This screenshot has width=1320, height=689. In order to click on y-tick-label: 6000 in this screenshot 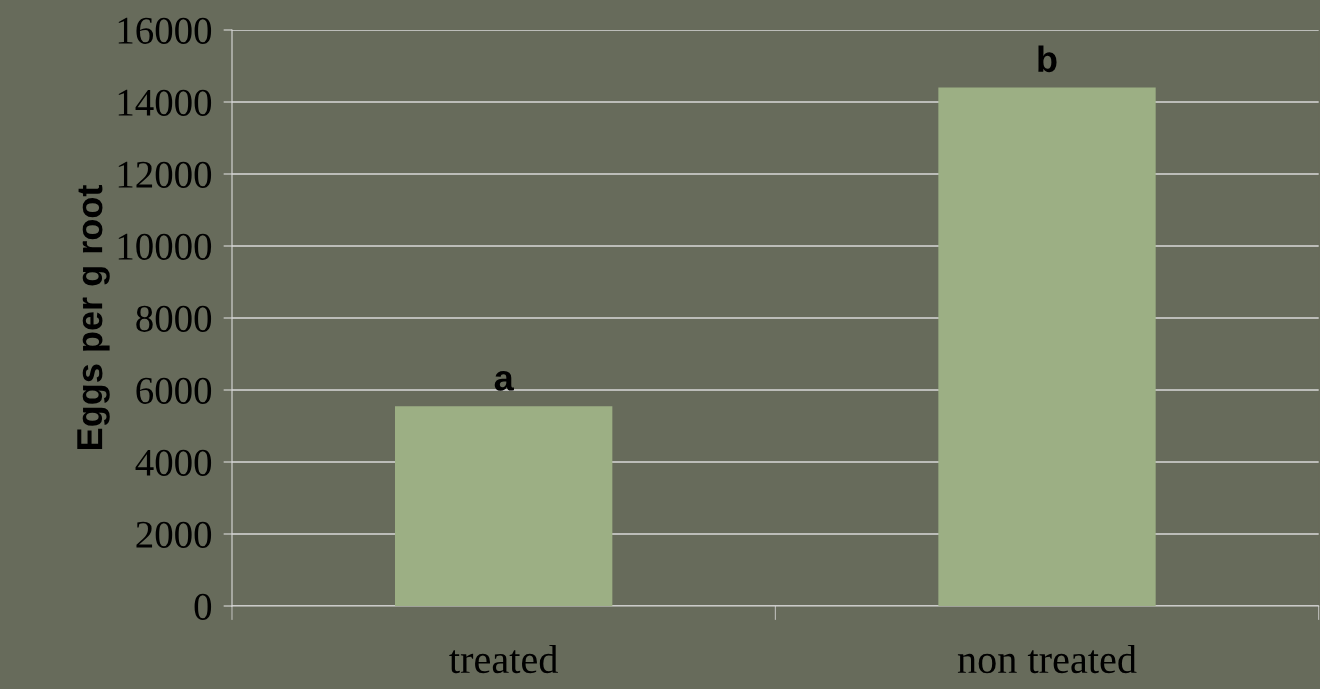, I will do `click(174, 390)`.